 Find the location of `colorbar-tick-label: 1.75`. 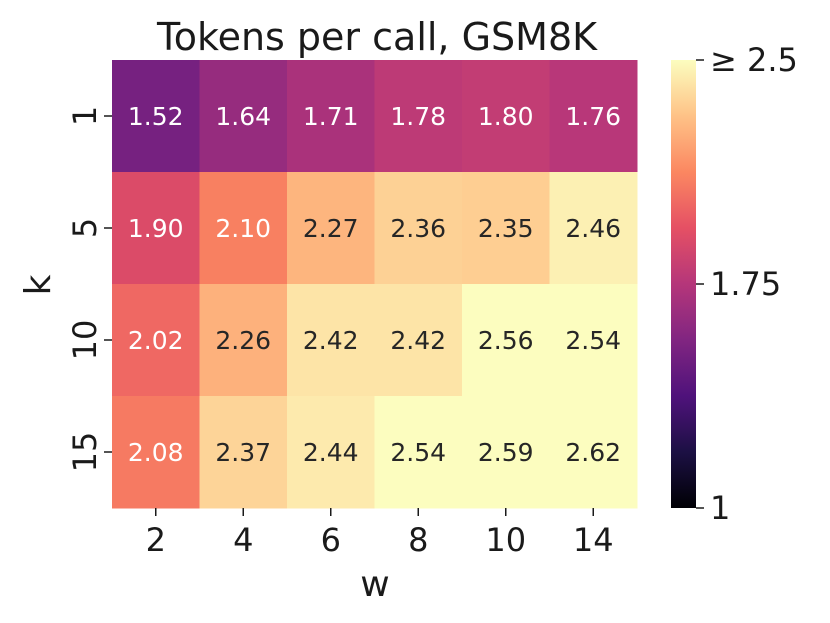

colorbar-tick-label: 1.75 is located at coordinates (745, 284).